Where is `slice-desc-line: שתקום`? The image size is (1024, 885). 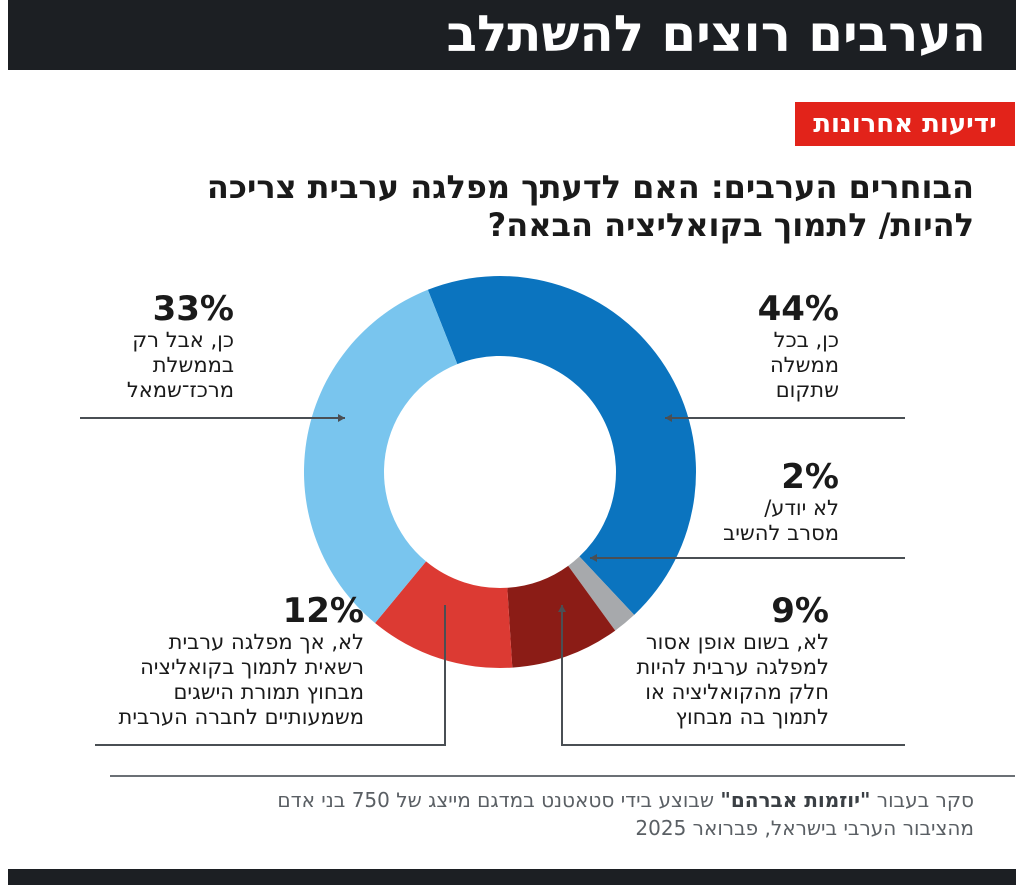 slice-desc-line: שתקום is located at coordinates (807, 390).